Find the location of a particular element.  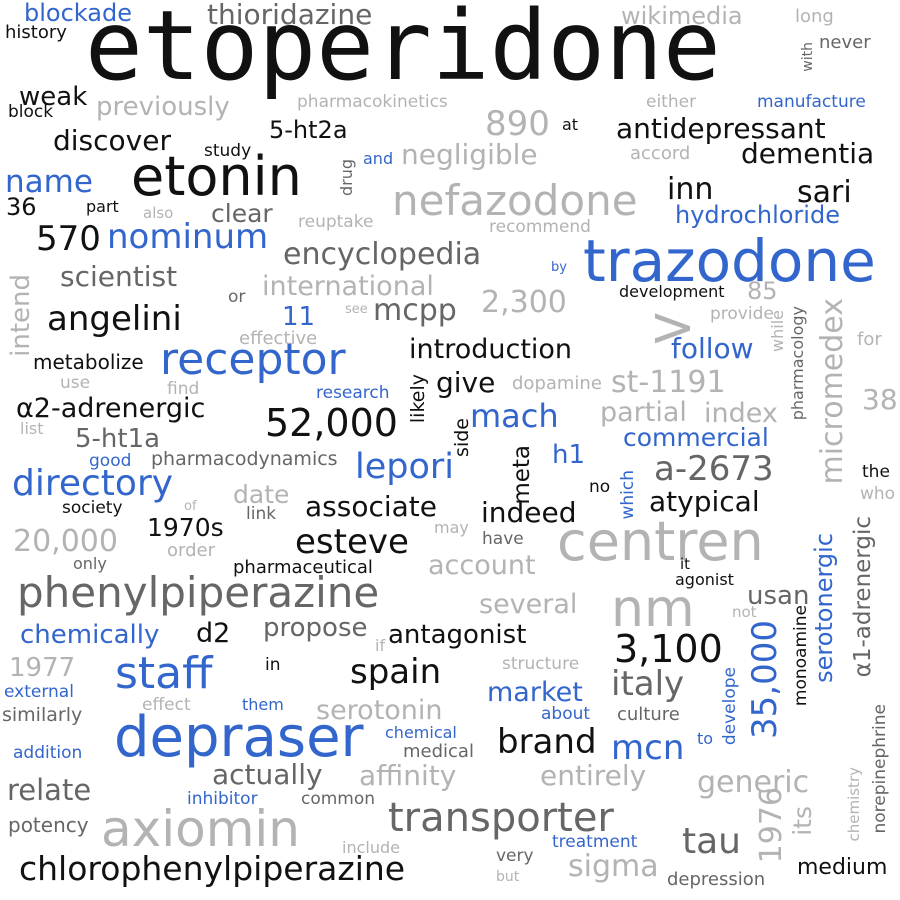

word-brand: brand is located at coordinates (547, 742).